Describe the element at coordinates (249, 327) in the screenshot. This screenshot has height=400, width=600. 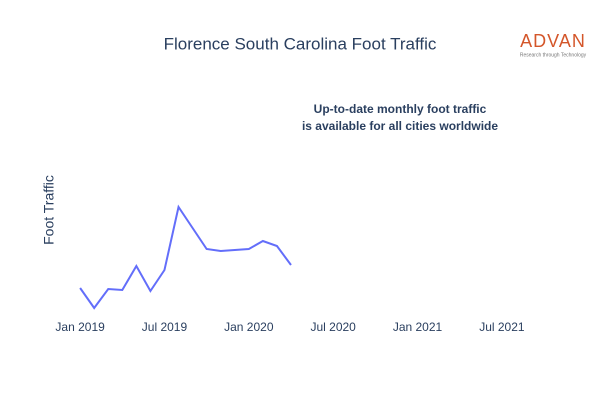
I see `x-tick-label: Jan 2020` at that location.